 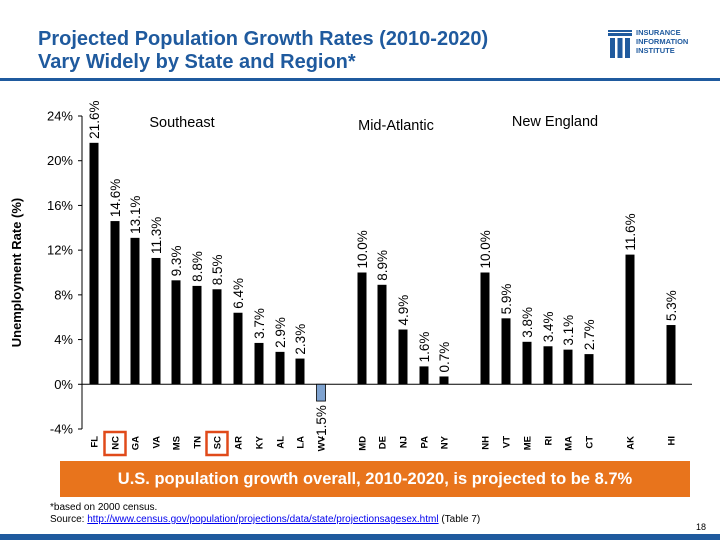 What do you see at coordinates (396, 126) in the screenshot?
I see `region-label: Mid-Atlantic` at bounding box center [396, 126].